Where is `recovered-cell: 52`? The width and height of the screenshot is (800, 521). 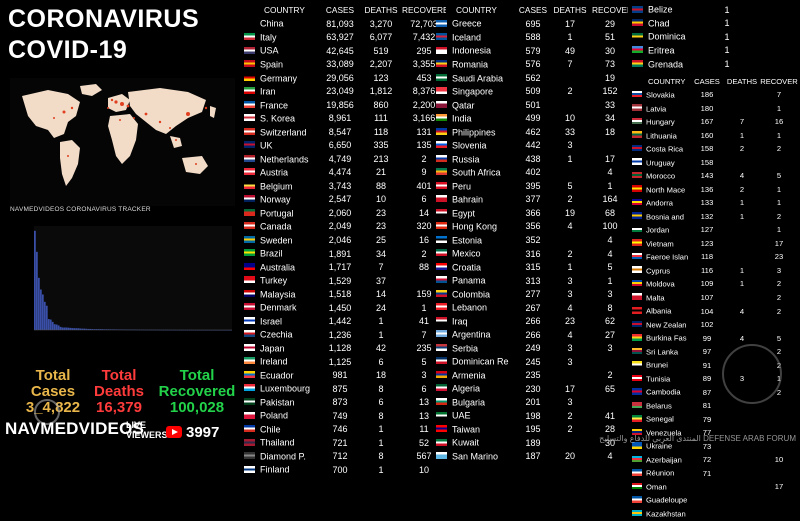
recovered-cell: 52 is located at coordinates (423, 442).